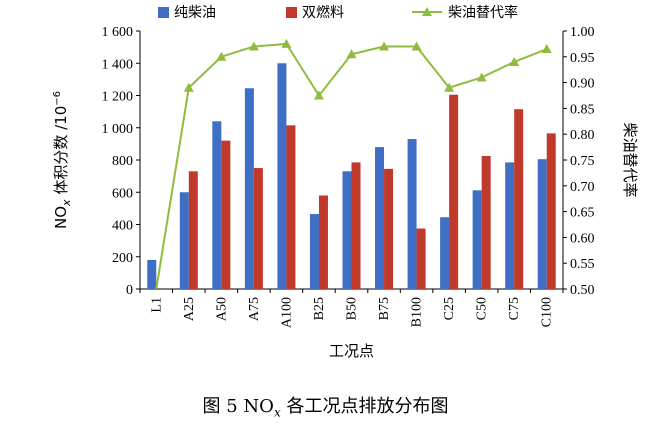  What do you see at coordinates (384, 308) in the screenshot?
I see `x-tick-label: B75` at bounding box center [384, 308].